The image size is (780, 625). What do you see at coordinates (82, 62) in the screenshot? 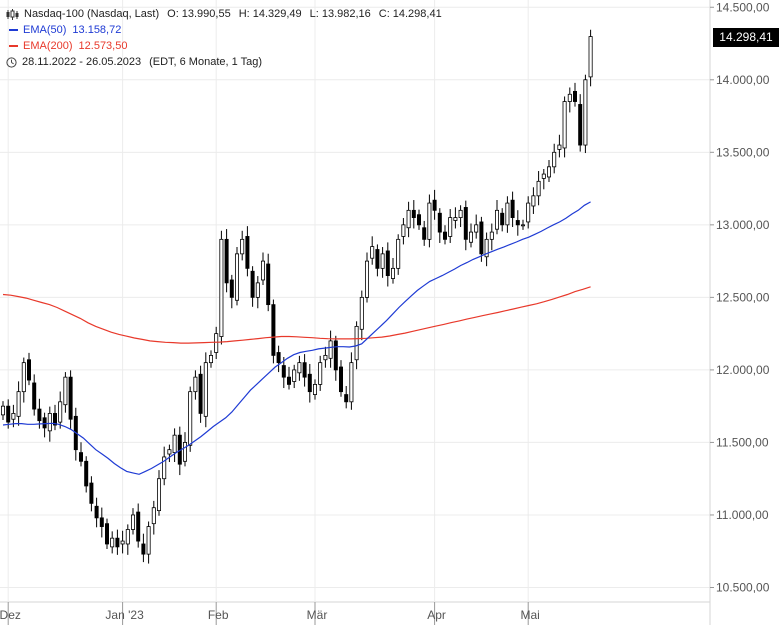
I see `period-range: 28.11.2022 - 26.05.2023` at bounding box center [82, 62].